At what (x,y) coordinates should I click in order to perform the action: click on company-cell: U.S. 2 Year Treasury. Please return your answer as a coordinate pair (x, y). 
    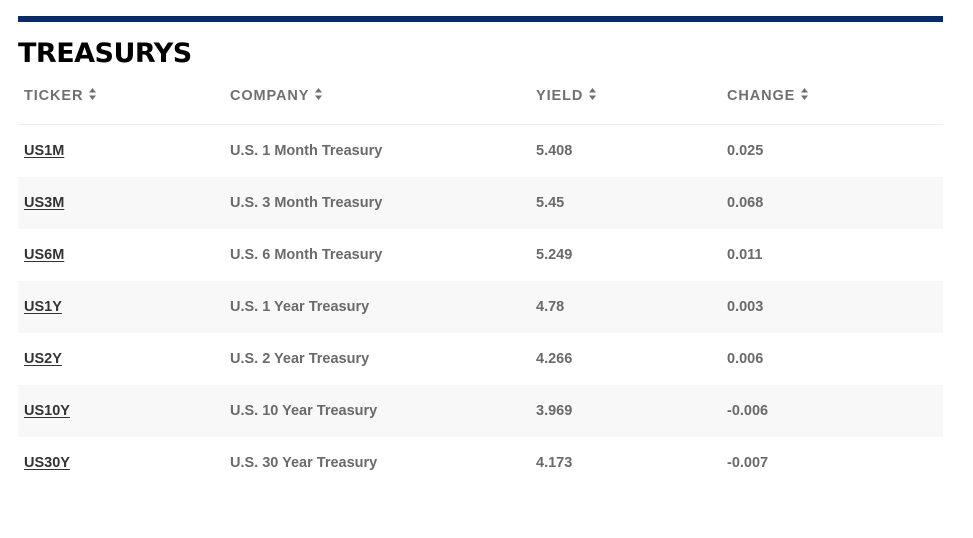
    Looking at the image, I should click on (300, 359).